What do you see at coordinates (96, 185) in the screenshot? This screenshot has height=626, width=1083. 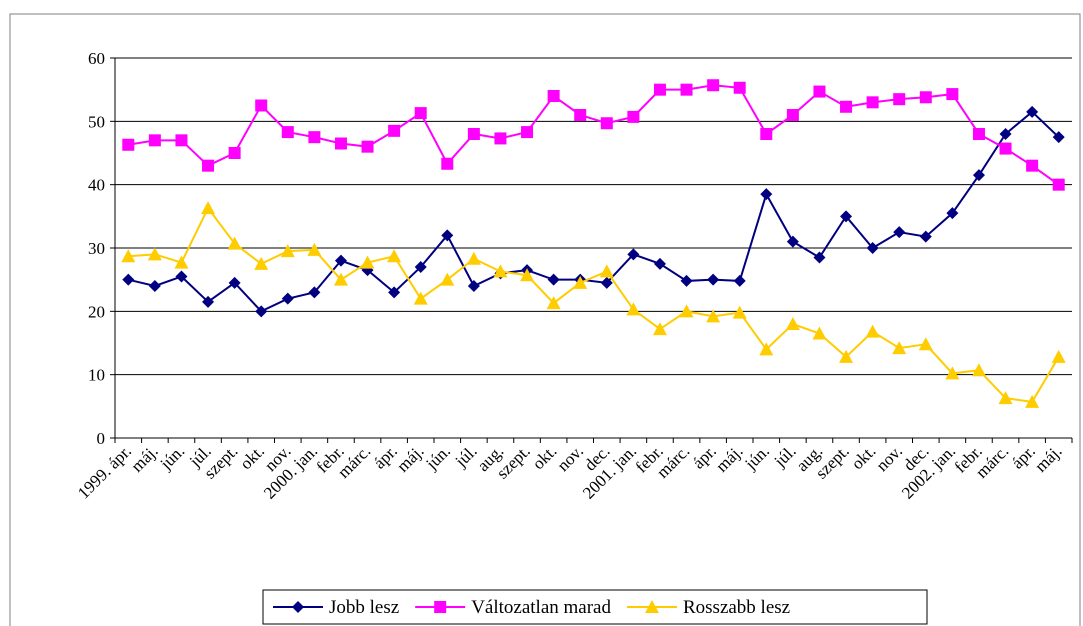 I see `y-tick-label: 40` at bounding box center [96, 185].